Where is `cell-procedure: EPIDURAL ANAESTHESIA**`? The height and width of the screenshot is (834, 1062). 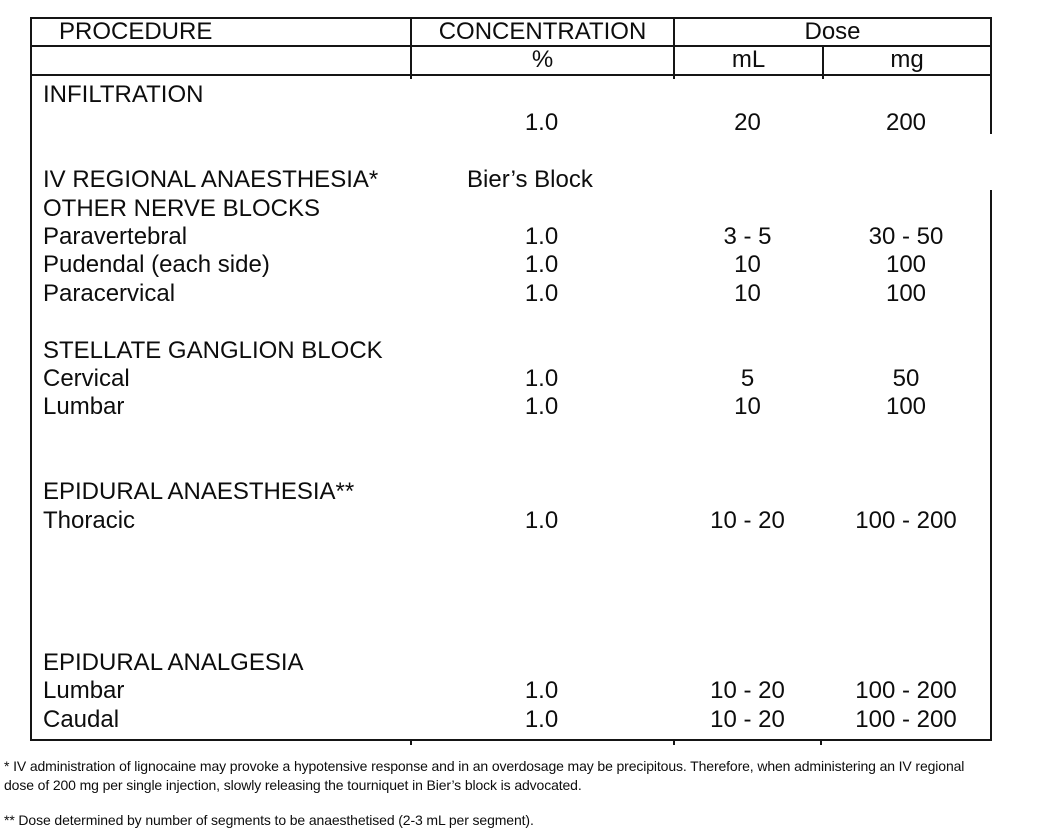
cell-procedure: EPIDURAL ANAESTHESIA** is located at coordinates (199, 492).